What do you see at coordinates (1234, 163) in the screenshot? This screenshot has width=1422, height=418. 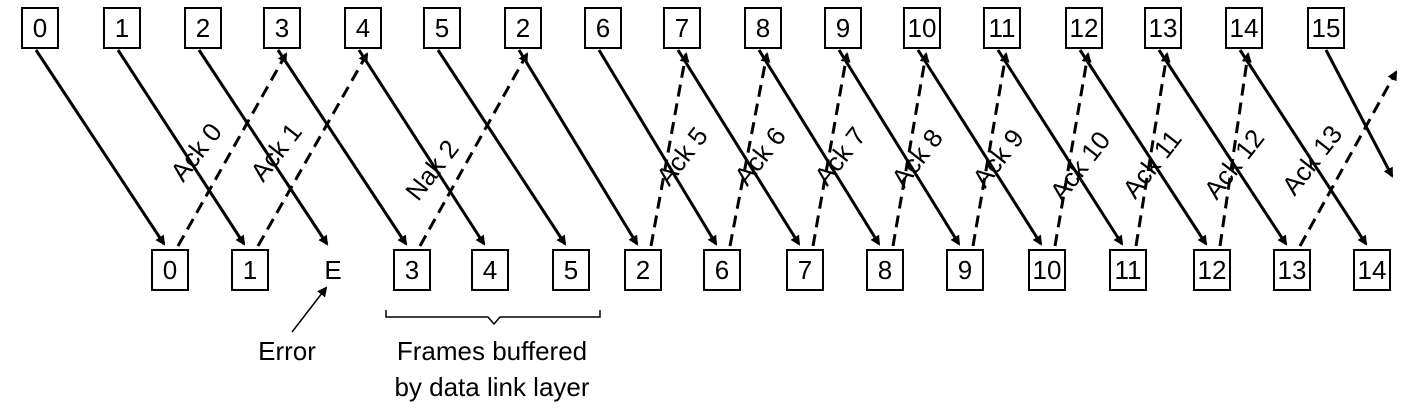 I see `ack-label: Ack 12` at bounding box center [1234, 163].